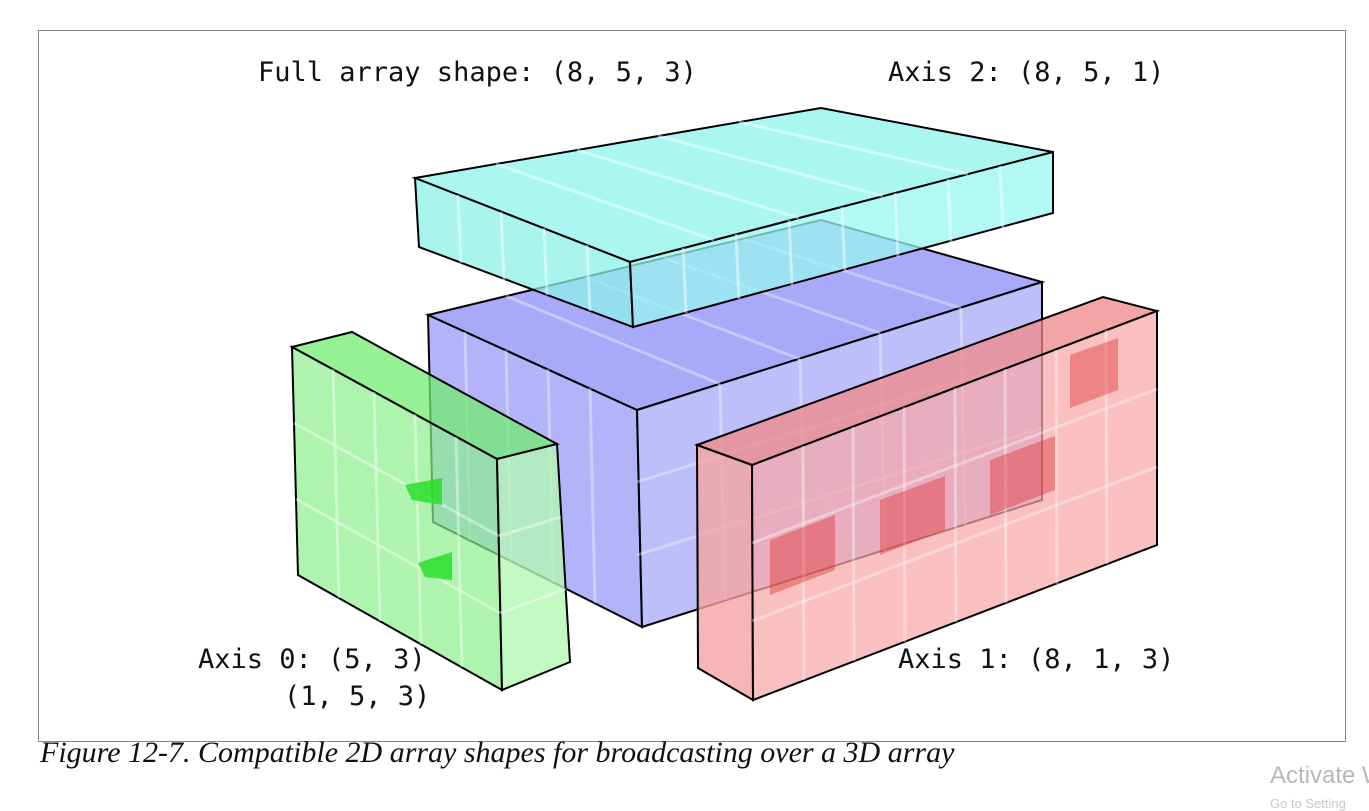  I want to click on axis2-block, so click(732, 217).